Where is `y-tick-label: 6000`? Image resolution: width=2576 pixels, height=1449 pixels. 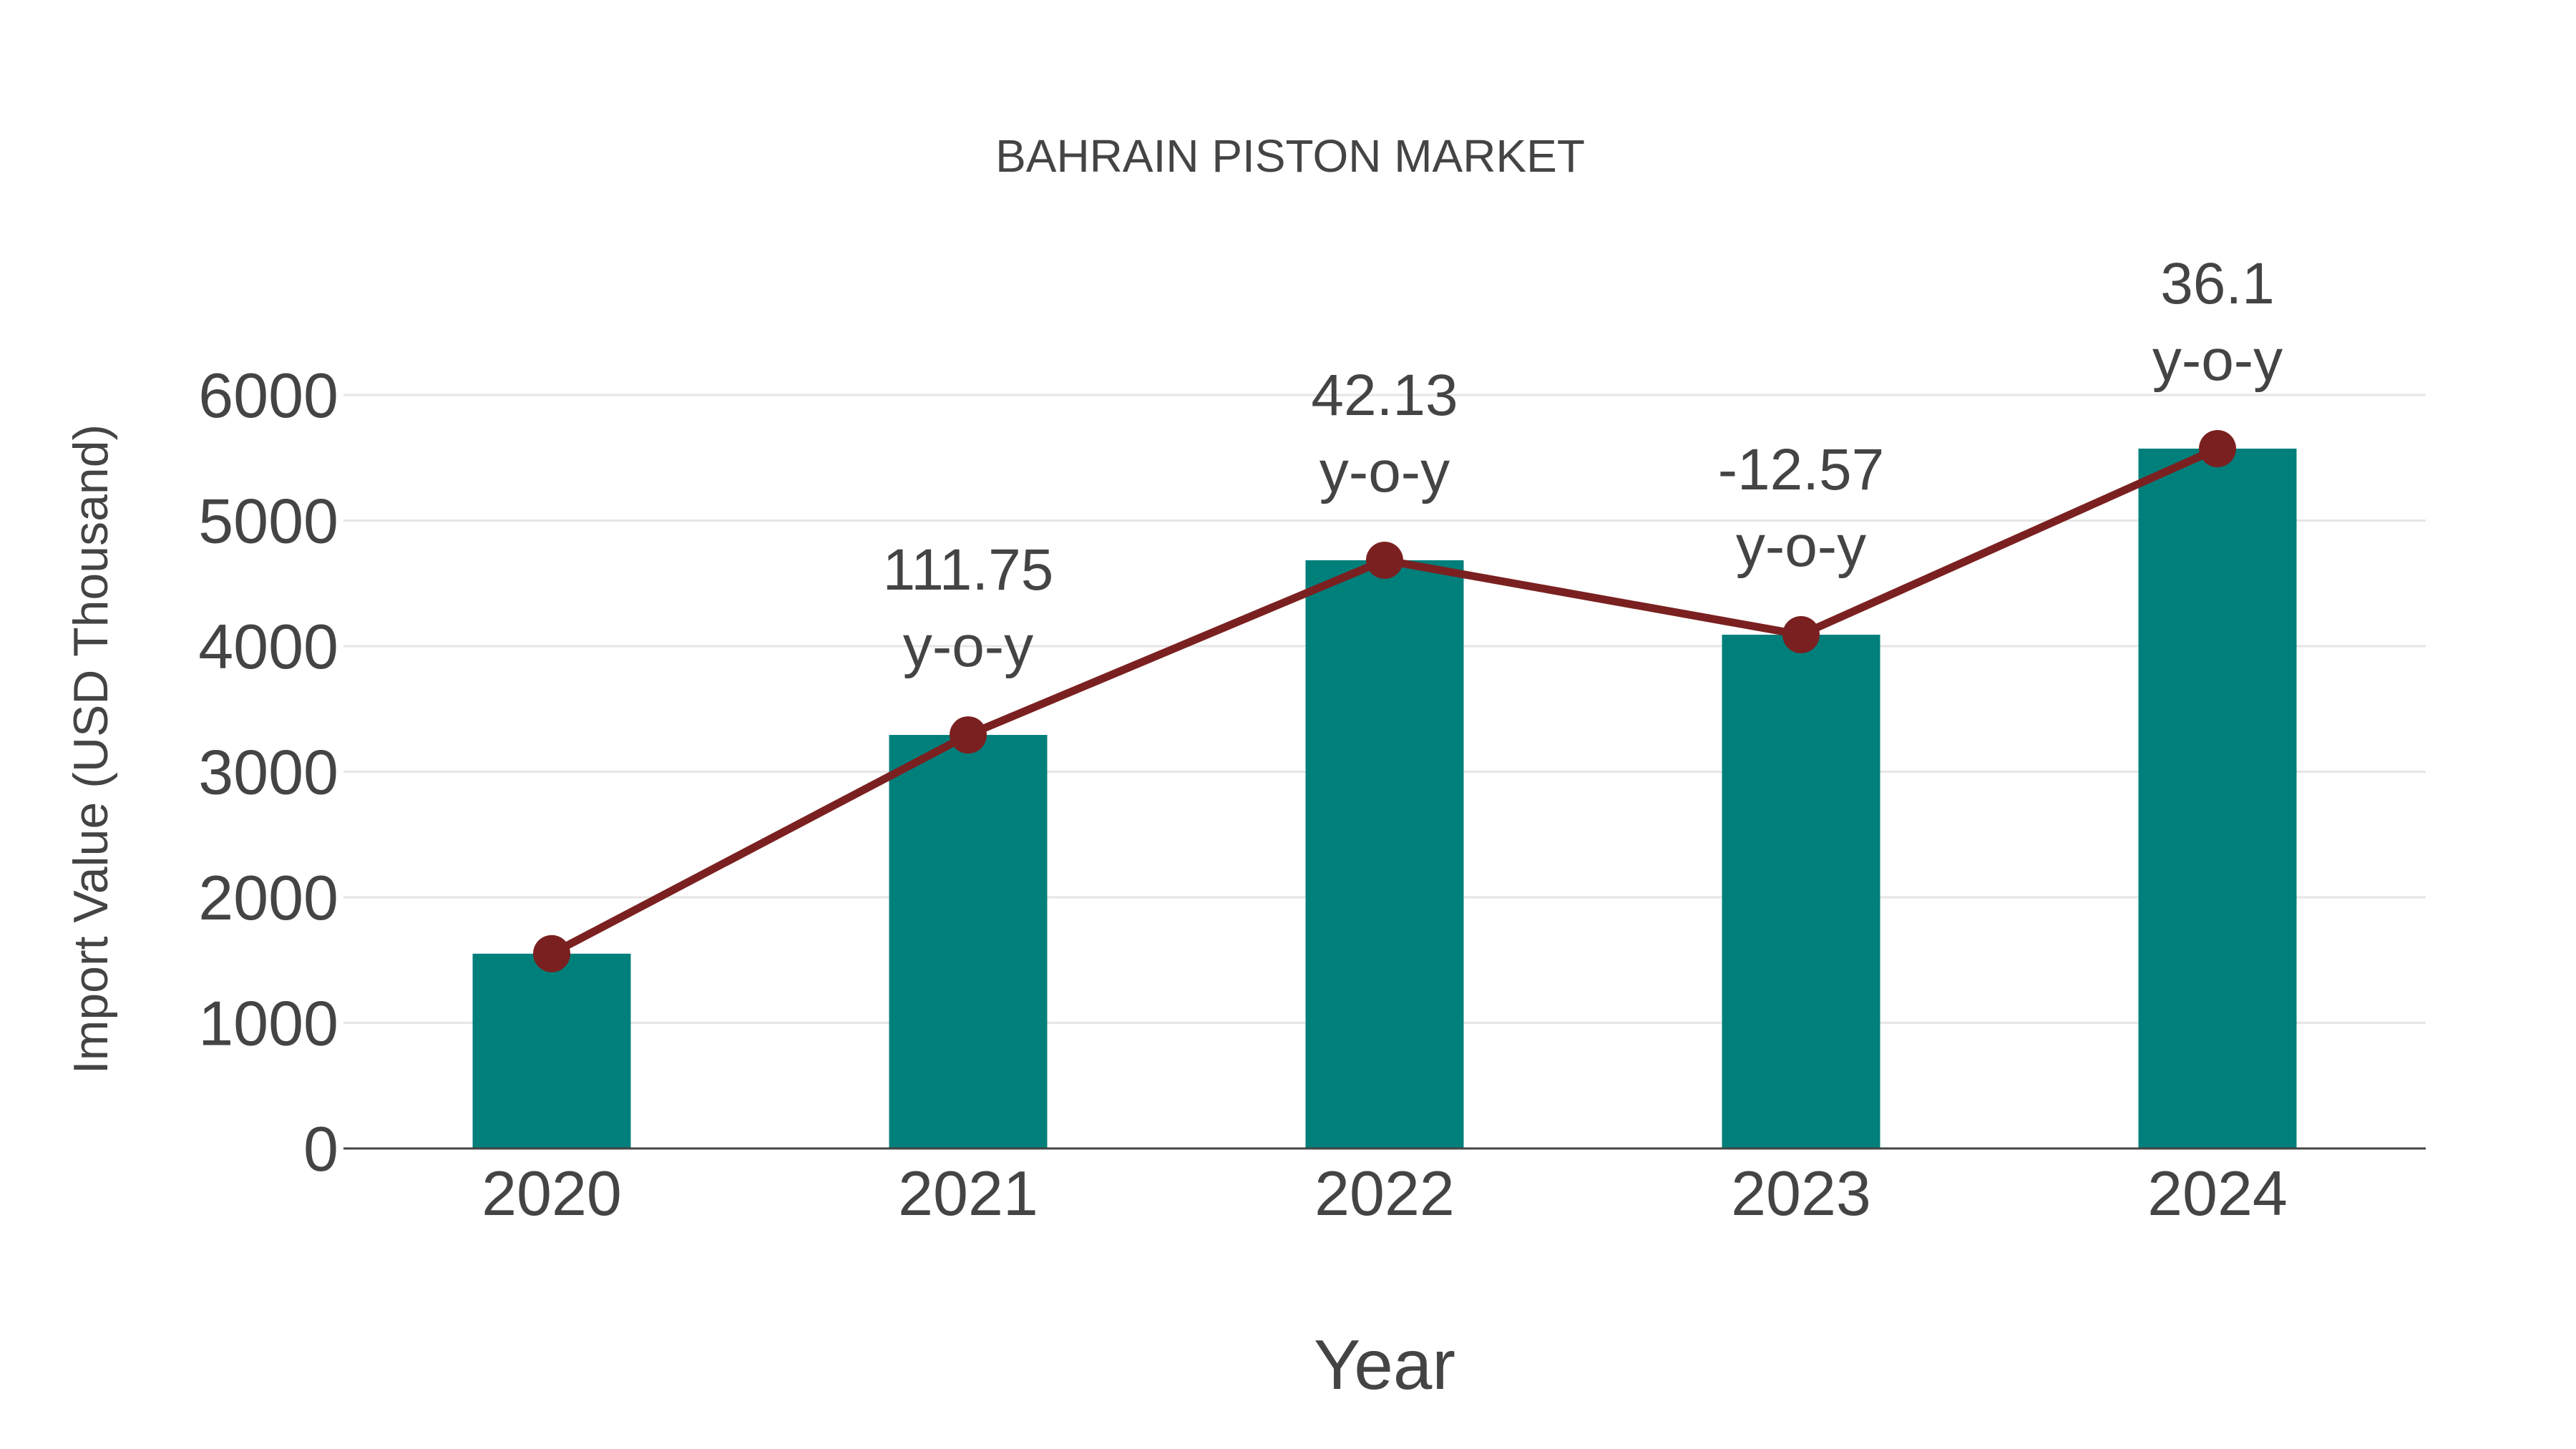
y-tick-label: 6000 is located at coordinates (268, 395).